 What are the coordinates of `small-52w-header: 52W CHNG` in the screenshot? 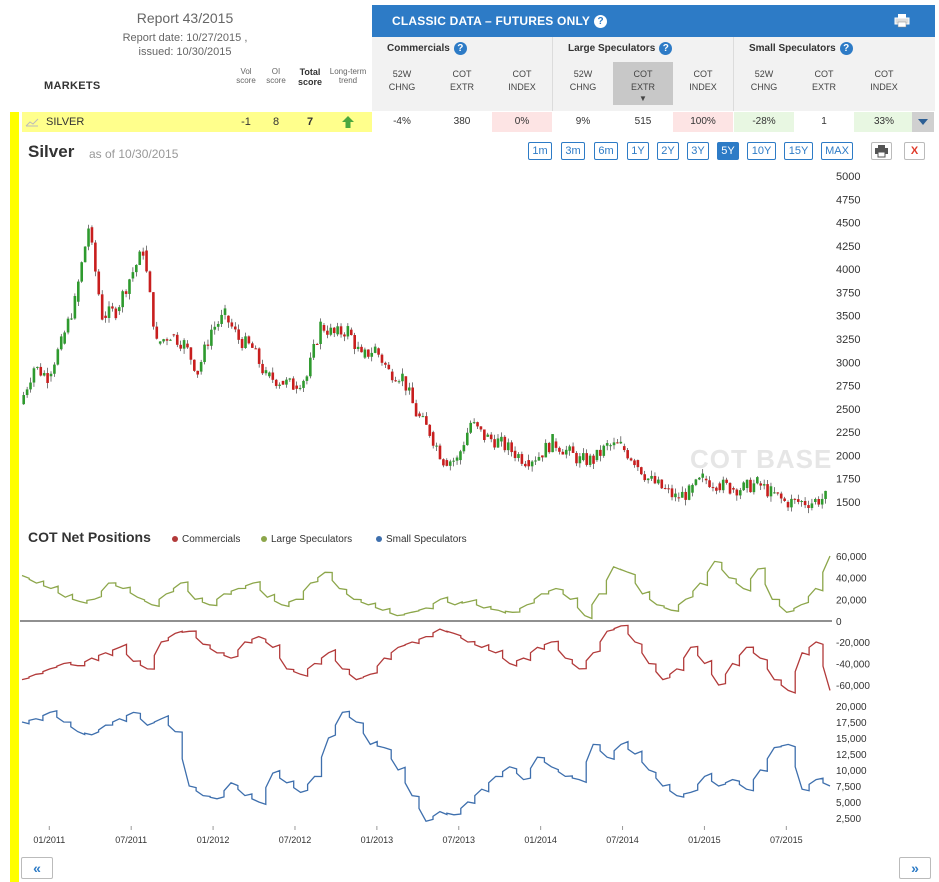 It's located at (764, 81).